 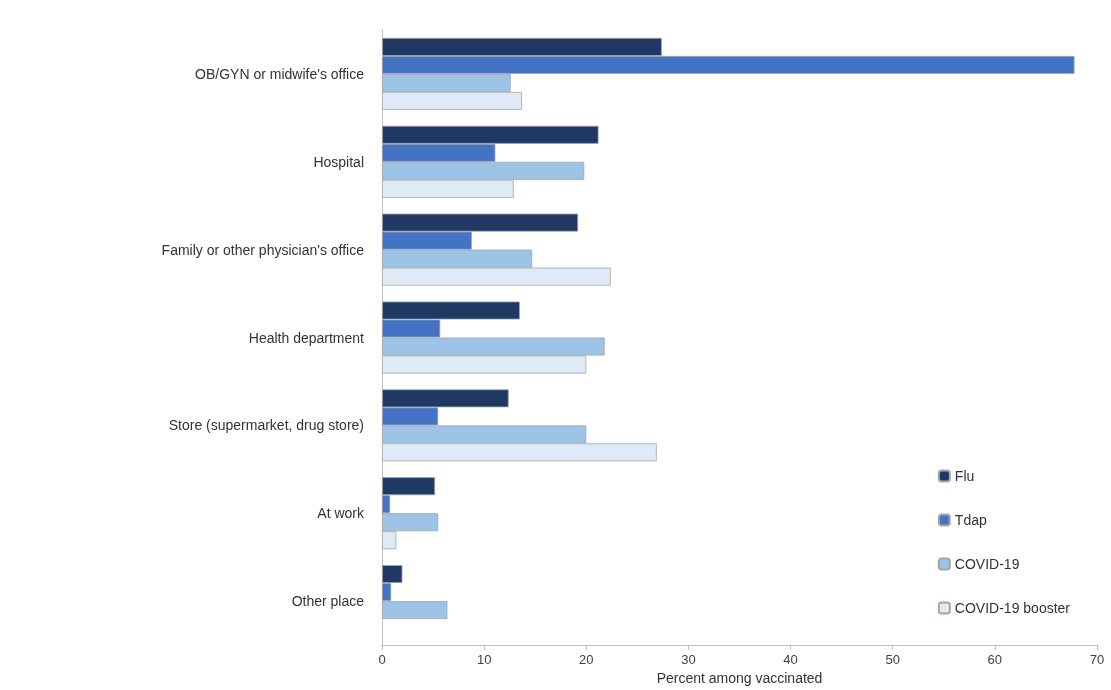 I want to click on y-tick-label: Health department, so click(x=306, y=337).